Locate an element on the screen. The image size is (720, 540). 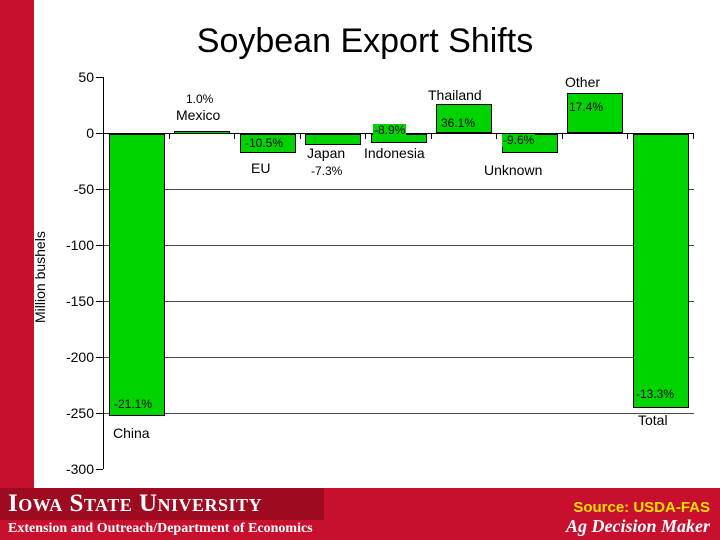
category-label-thailand: Thailand is located at coordinates (455, 95).